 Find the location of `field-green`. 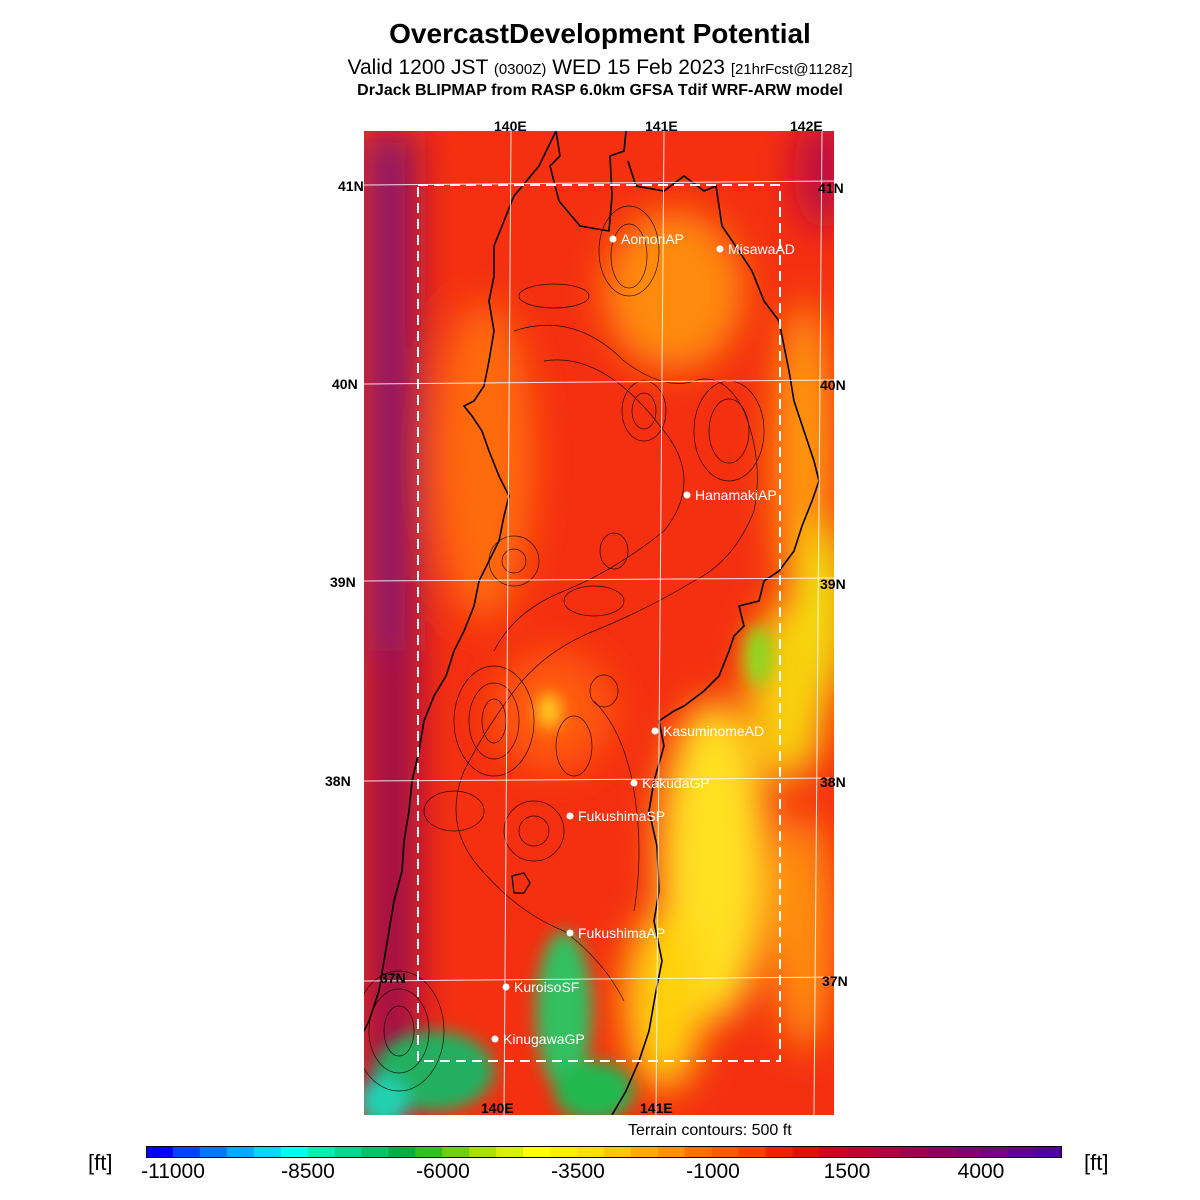

field-green is located at coordinates (568, 870).